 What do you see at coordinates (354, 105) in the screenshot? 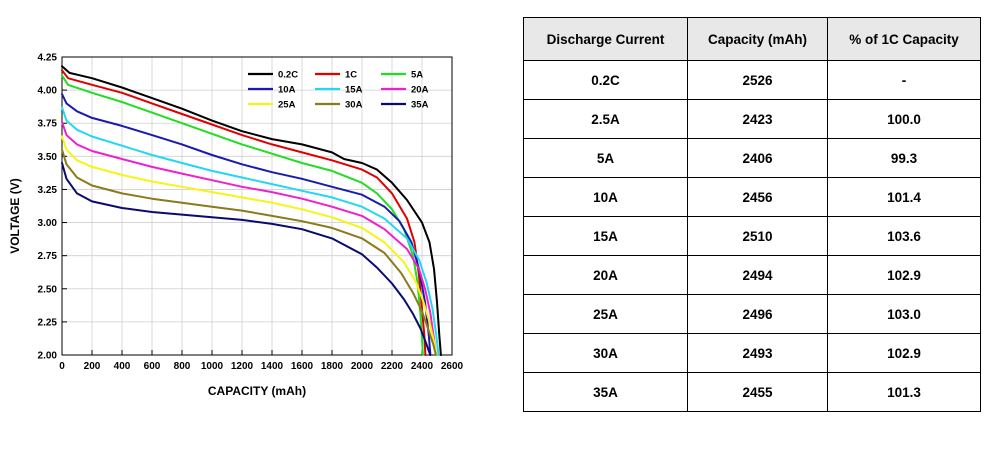
I see `legend-label-30a: 30A` at bounding box center [354, 105].